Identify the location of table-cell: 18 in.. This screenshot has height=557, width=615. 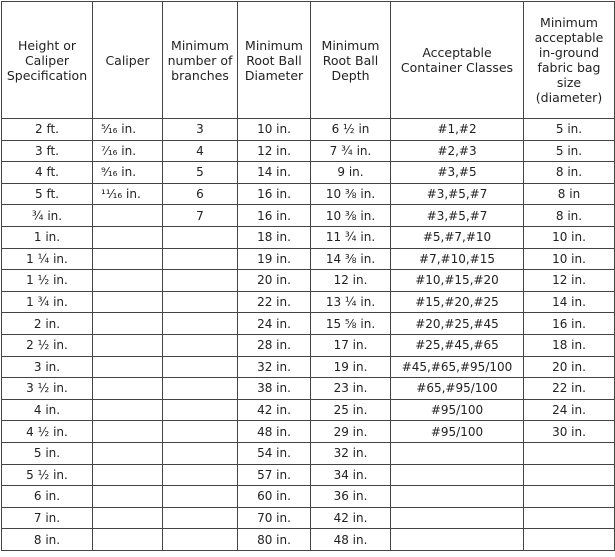
(274, 237).